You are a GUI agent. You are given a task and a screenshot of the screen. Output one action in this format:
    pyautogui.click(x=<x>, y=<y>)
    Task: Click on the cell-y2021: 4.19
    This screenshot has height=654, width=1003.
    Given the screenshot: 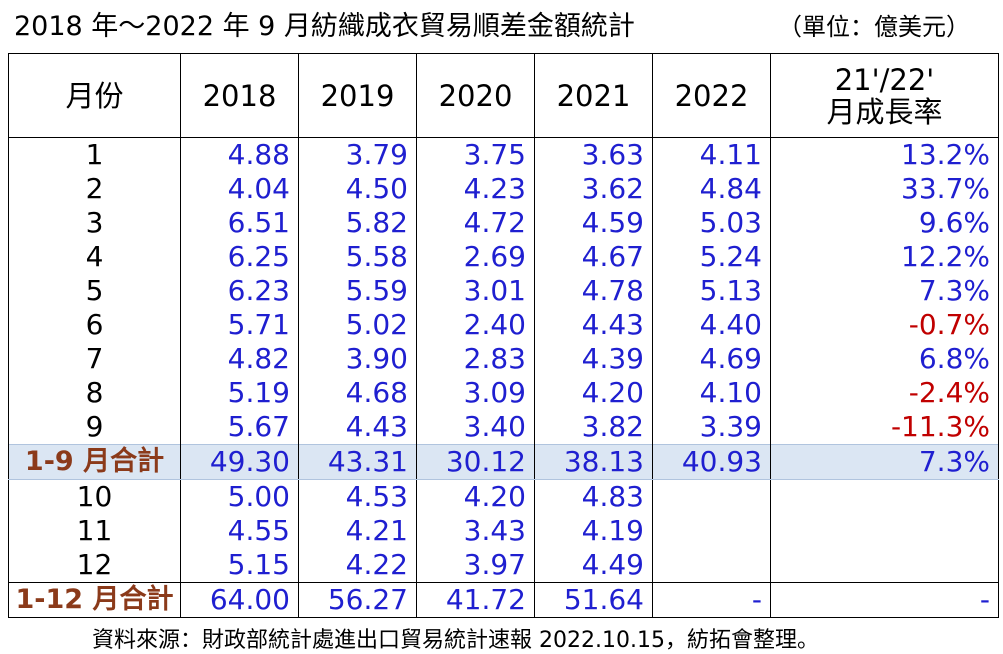 What is the action you would take?
    pyautogui.click(x=593, y=531)
    